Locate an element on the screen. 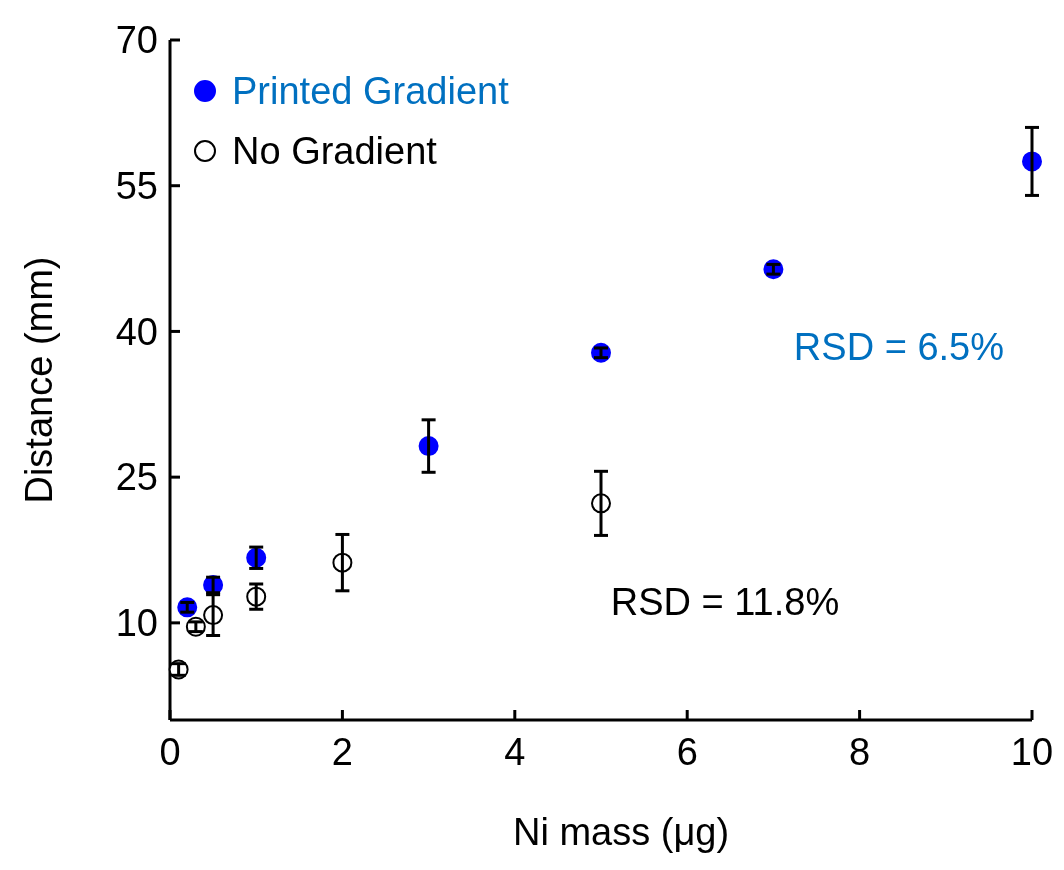  x-tick-label: 10 is located at coordinates (1032, 752).